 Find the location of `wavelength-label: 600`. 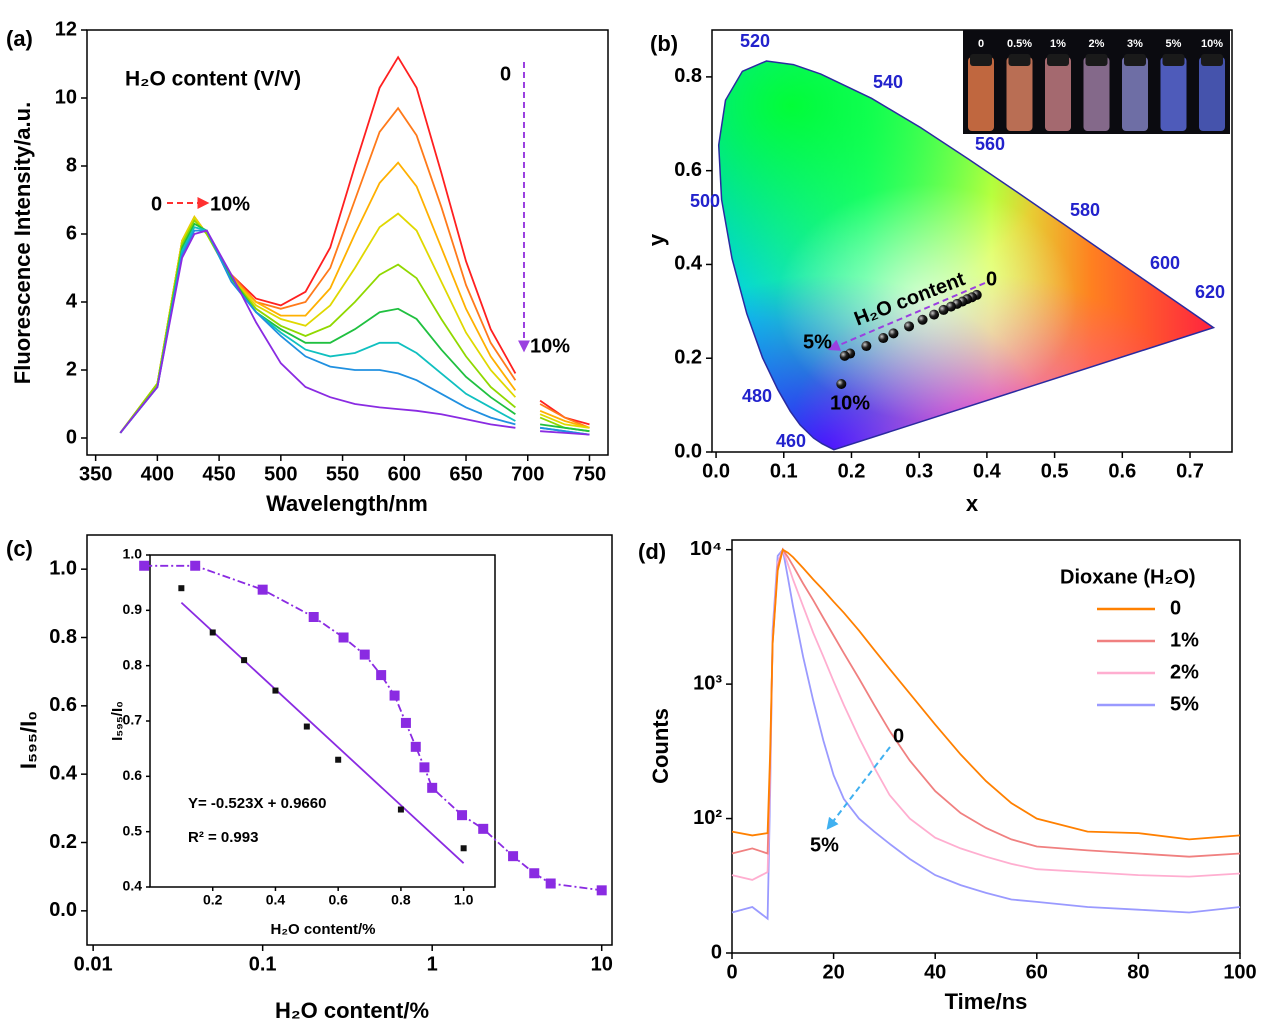

wavelength-label: 600 is located at coordinates (1165, 263).